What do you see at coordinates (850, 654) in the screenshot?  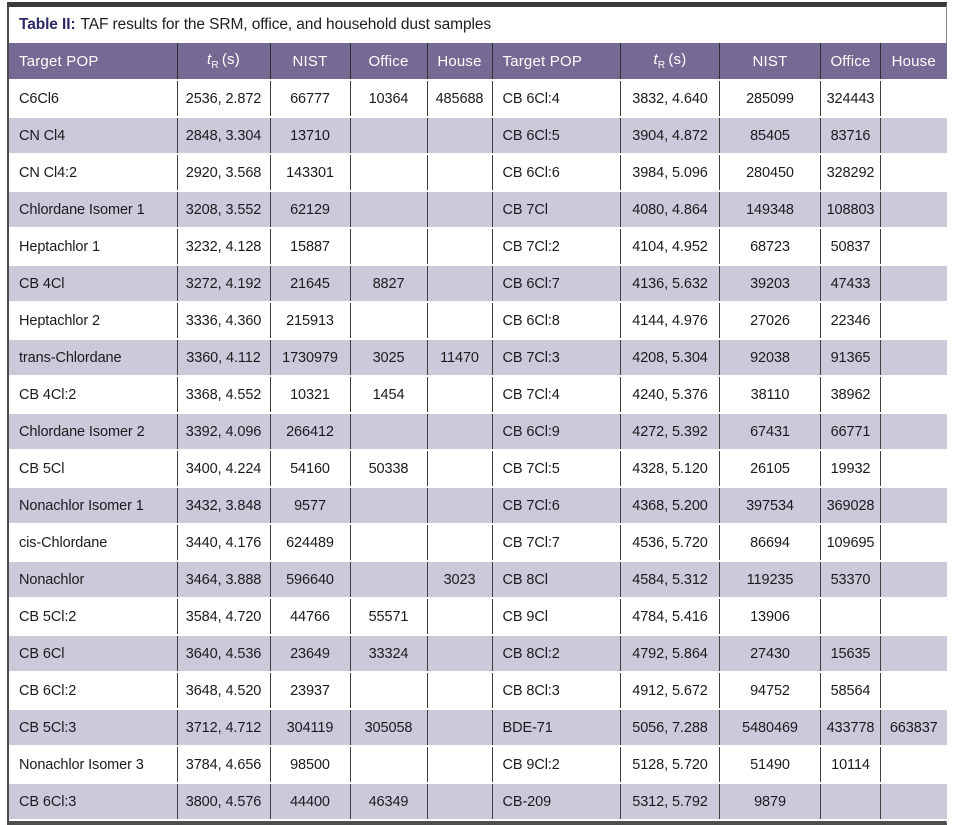 I see `value-cell: 15635` at bounding box center [850, 654].